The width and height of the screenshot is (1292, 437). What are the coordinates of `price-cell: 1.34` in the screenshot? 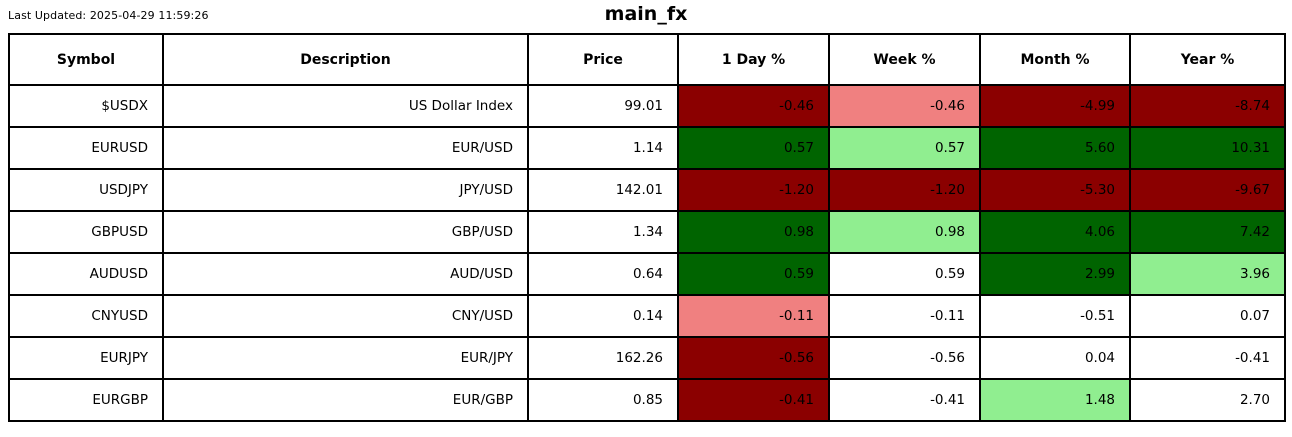 It's located at (603, 232).